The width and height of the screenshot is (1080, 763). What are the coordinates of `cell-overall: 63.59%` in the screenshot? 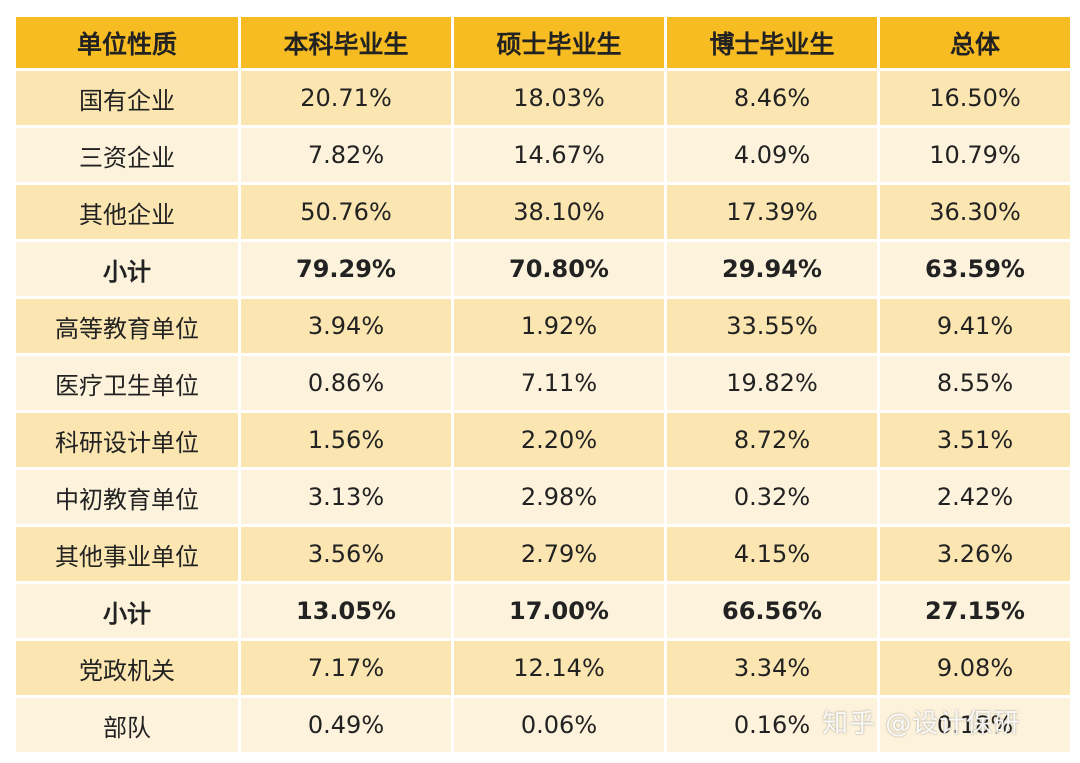 It's located at (975, 269).